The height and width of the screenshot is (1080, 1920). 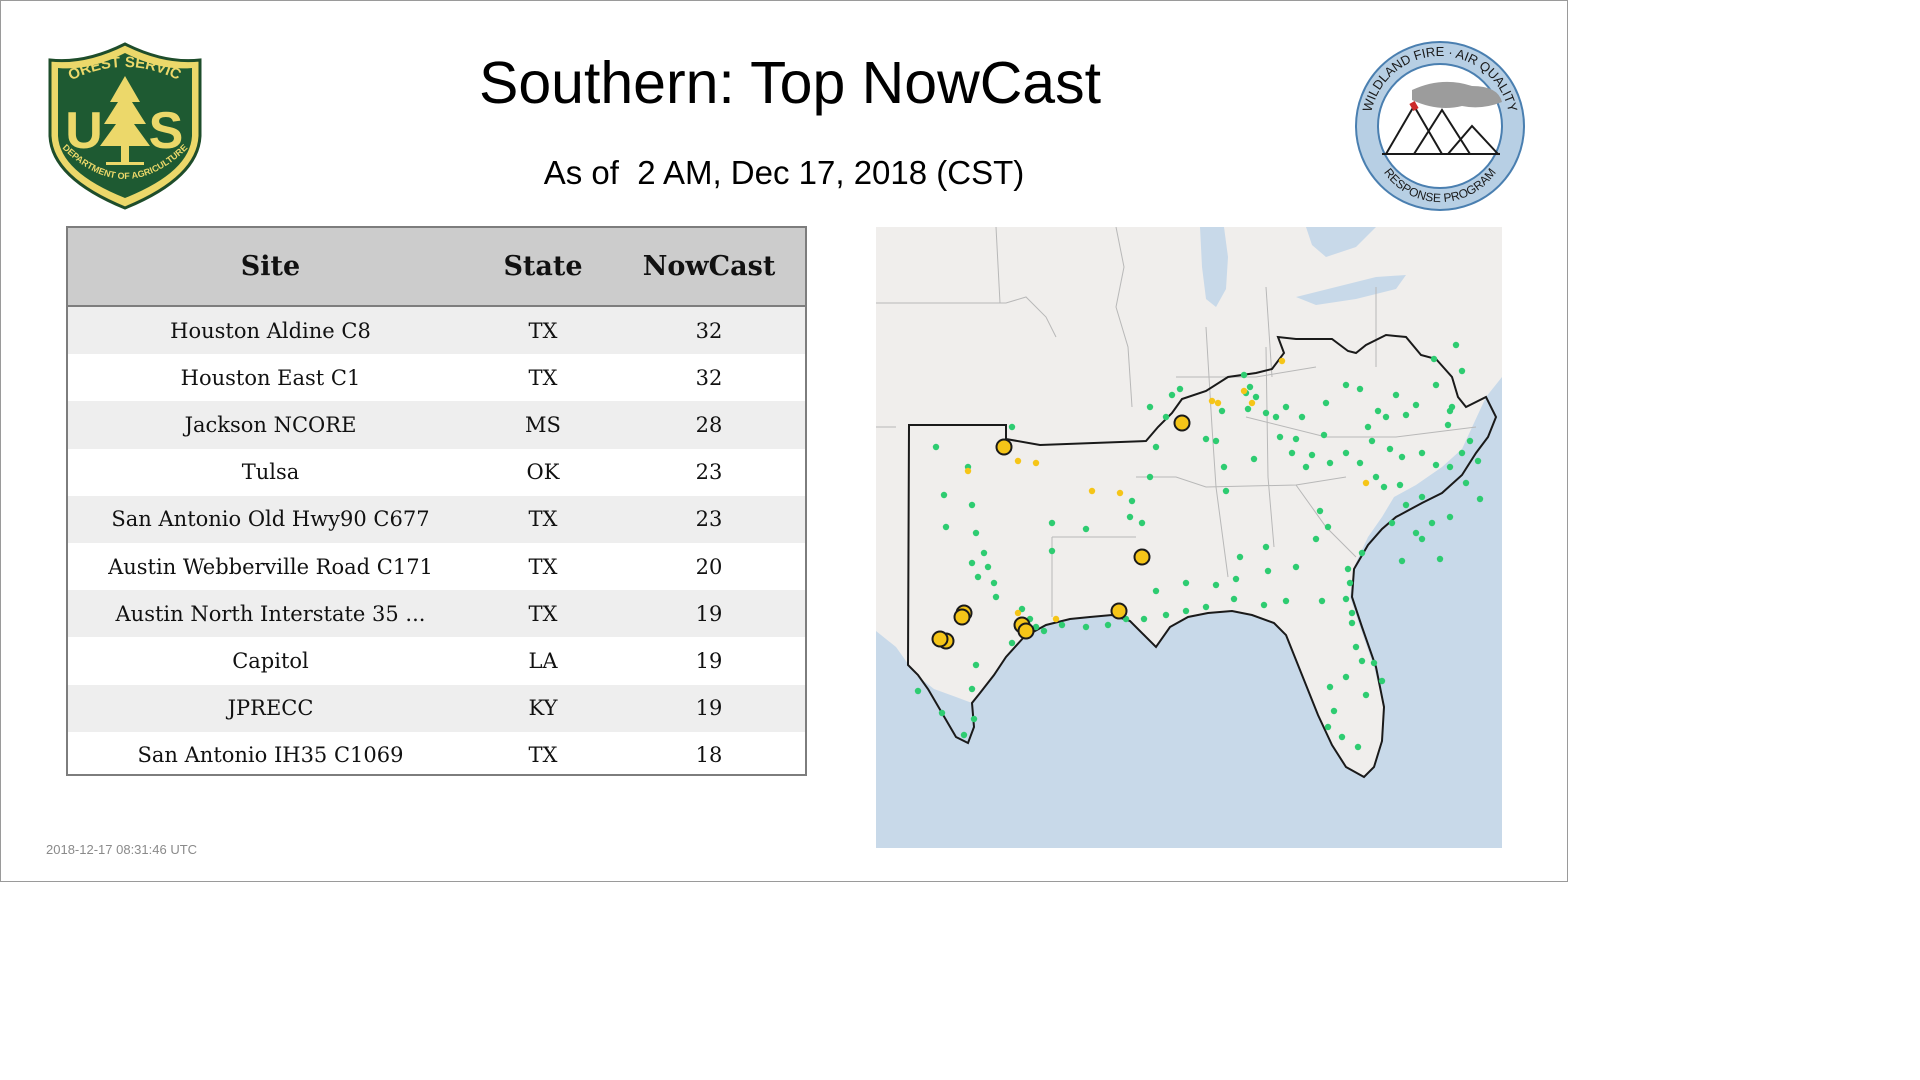 What do you see at coordinates (784, 172) in the screenshot?
I see `page-subtitle: As of 2 AM, Dec 17, 2018 (CST)` at bounding box center [784, 172].